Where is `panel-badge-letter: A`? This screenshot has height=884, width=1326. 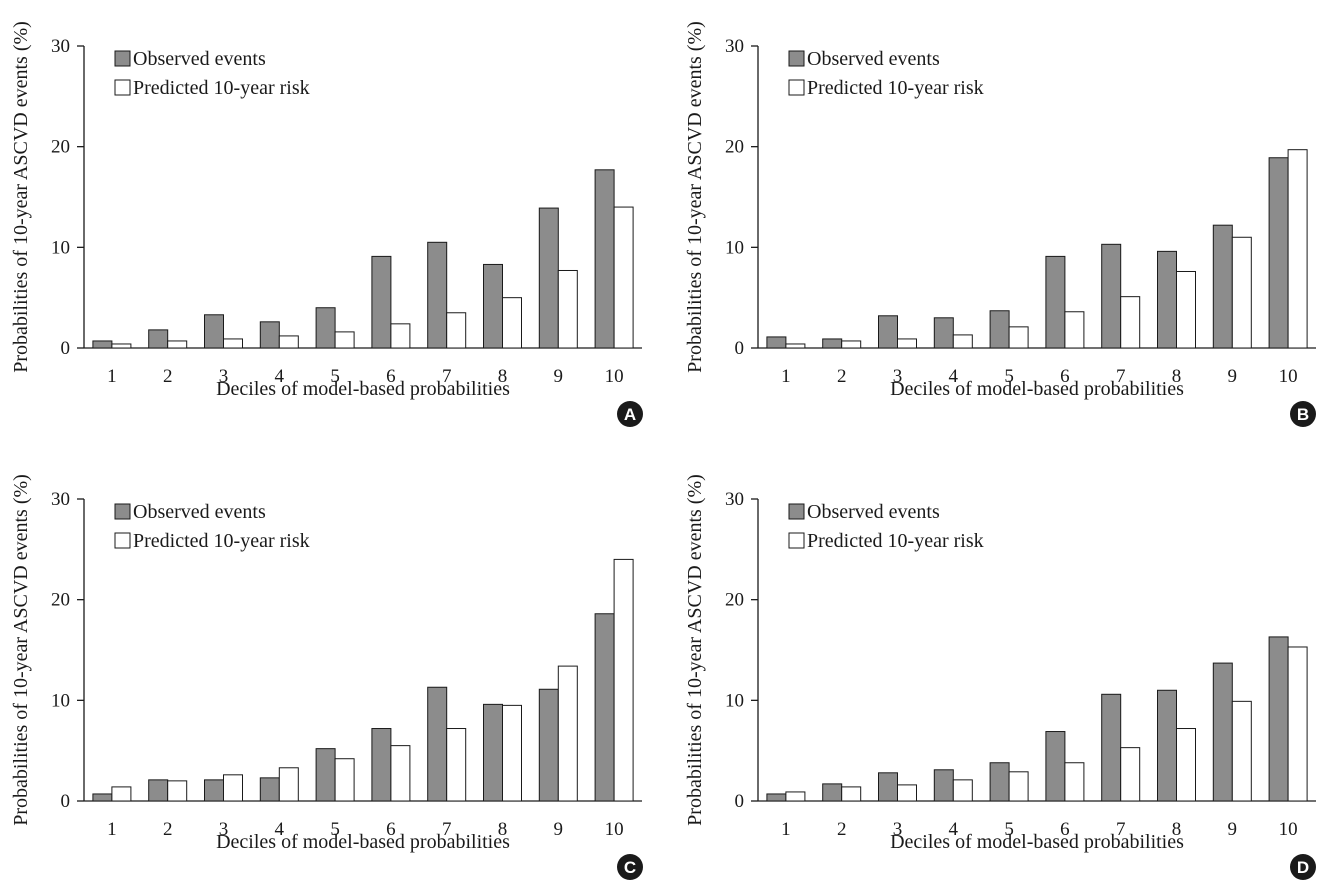
panel-badge-letter: A is located at coordinates (630, 414).